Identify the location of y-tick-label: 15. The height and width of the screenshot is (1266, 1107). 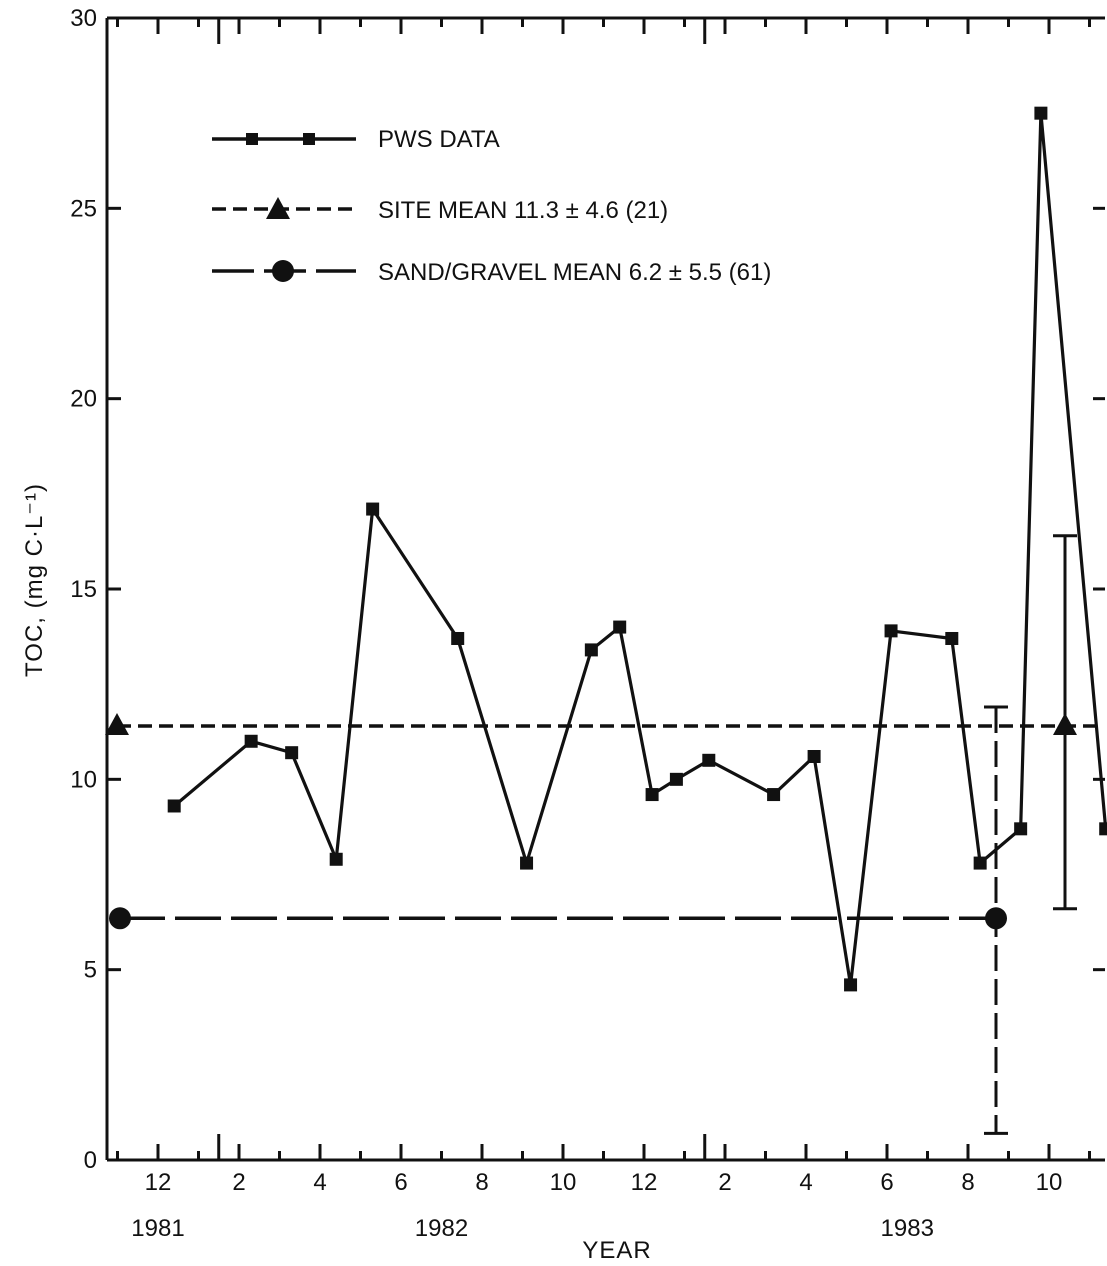
(83, 589).